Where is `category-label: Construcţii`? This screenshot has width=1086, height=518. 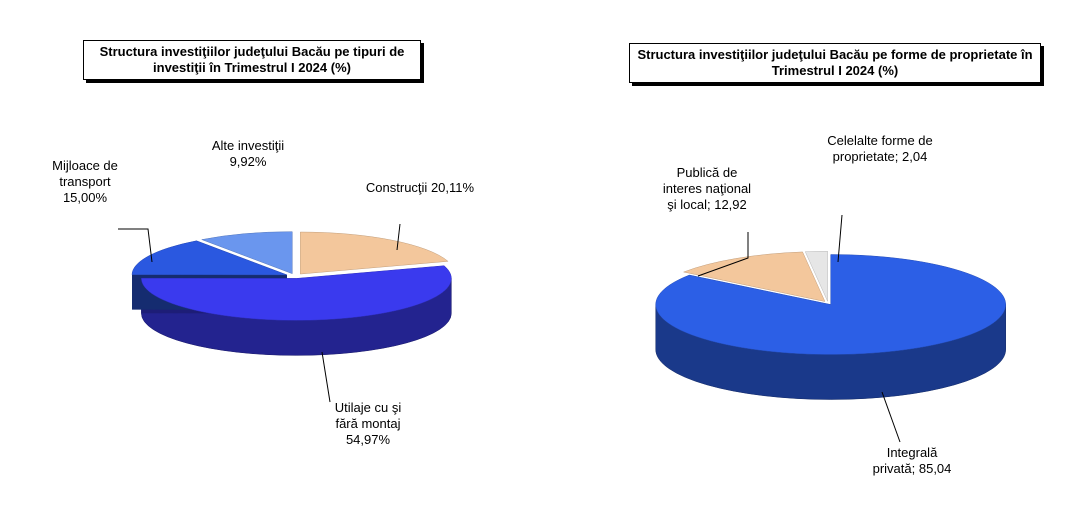
category-label: Construcţii is located at coordinates (396, 187).